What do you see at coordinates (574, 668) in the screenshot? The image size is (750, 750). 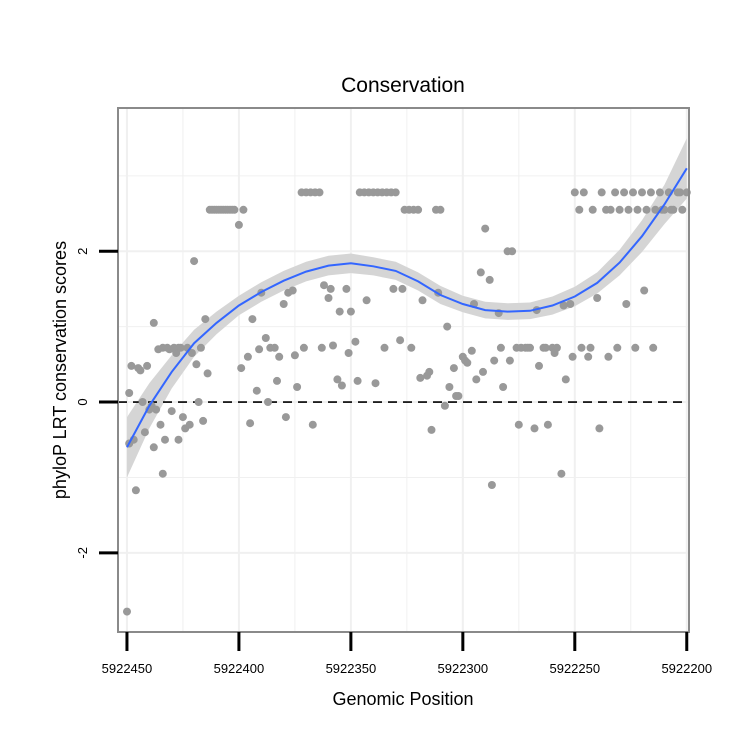 I see `x-tick-label: 5922250` at bounding box center [574, 668].